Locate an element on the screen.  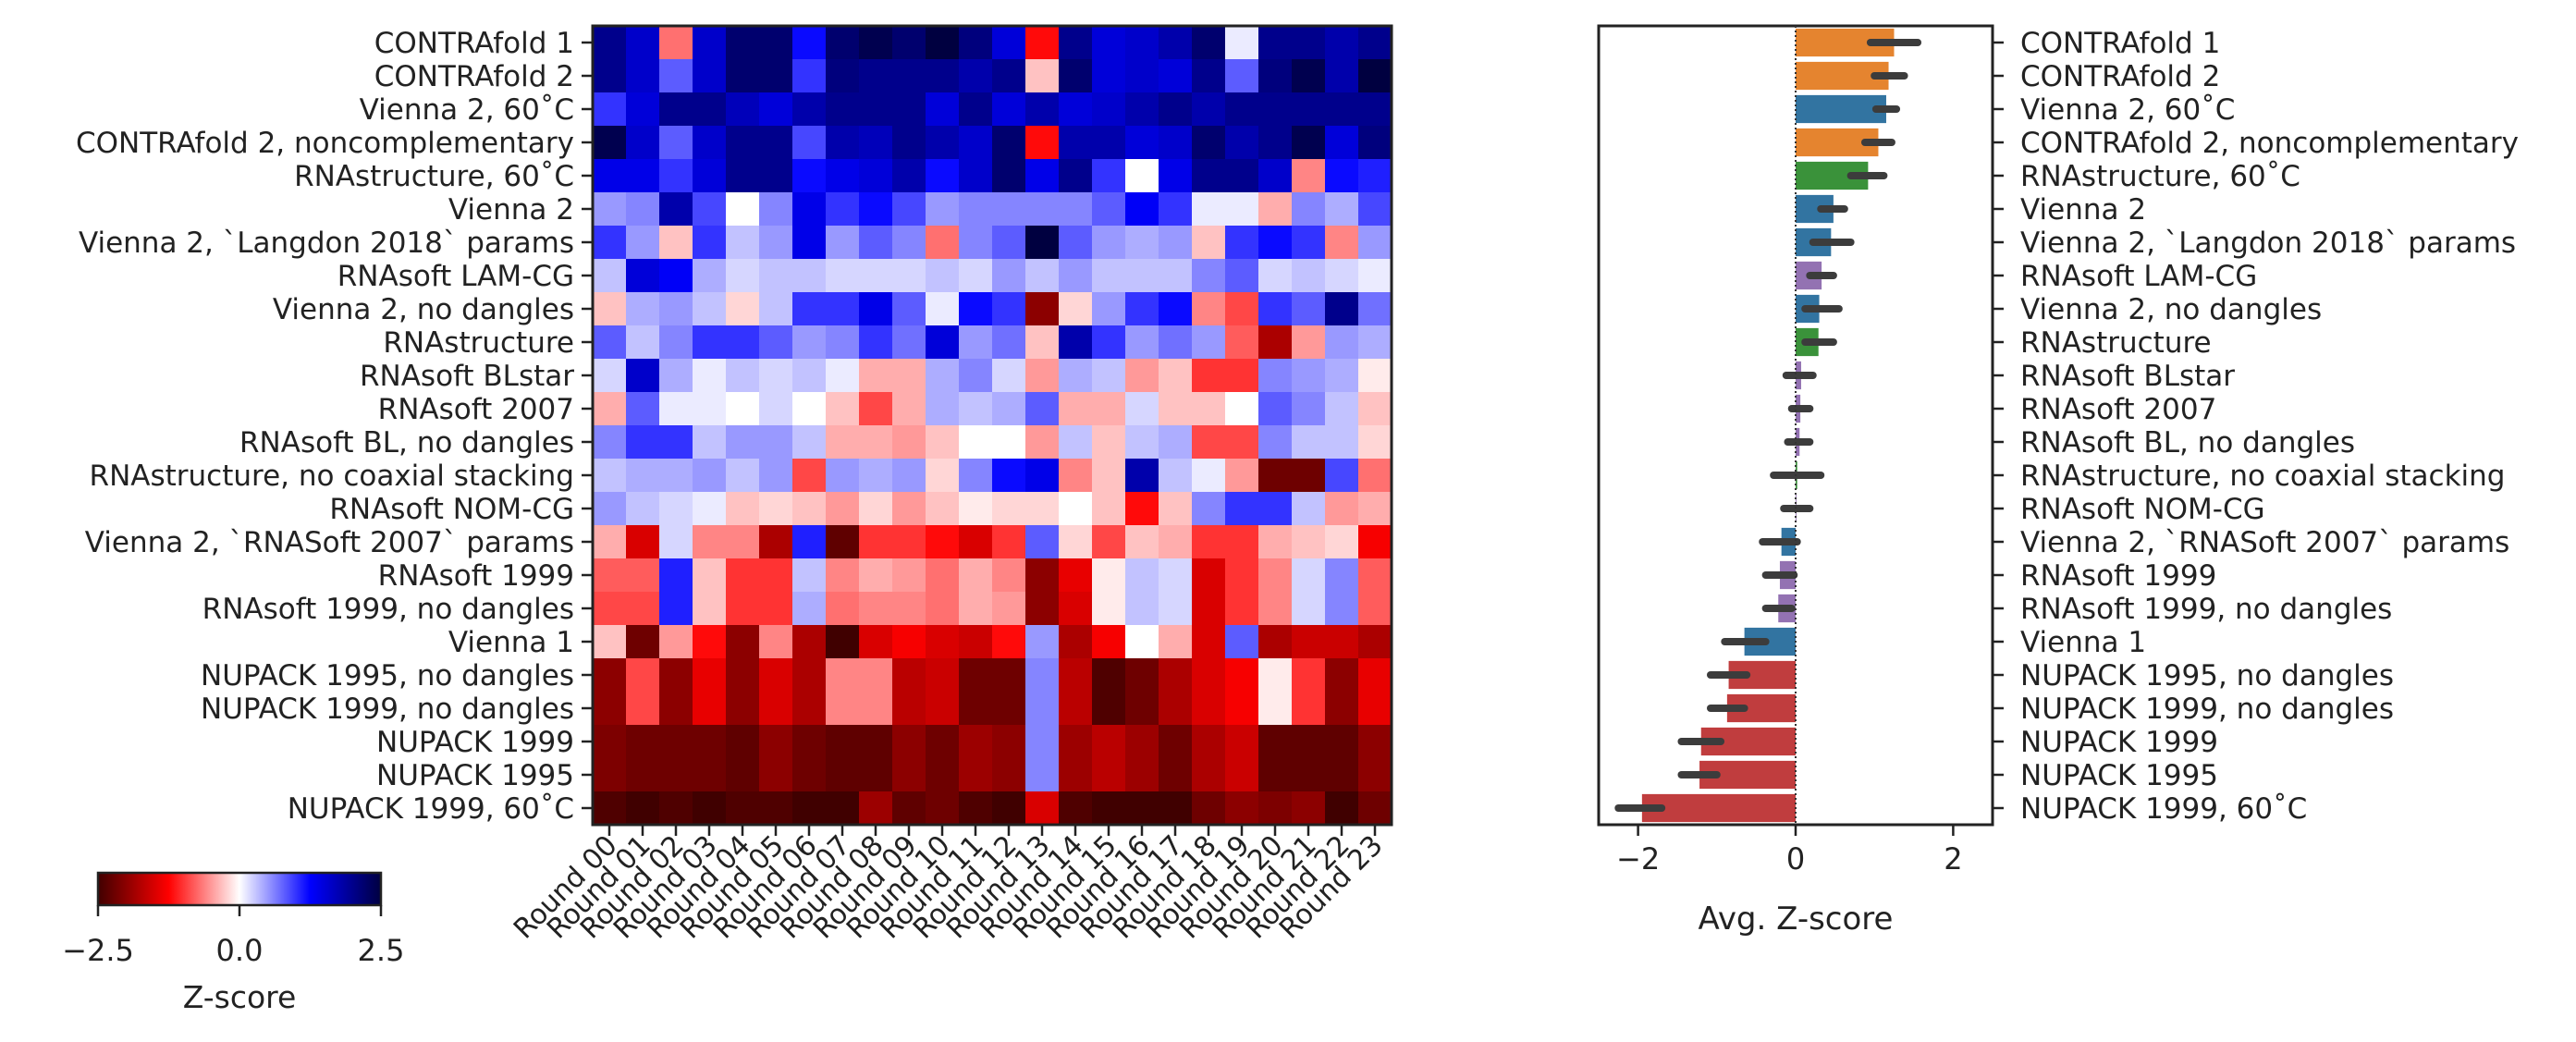
bar-row-label: Vienna 2, `RNASoft 2007` params is located at coordinates (2264, 542).